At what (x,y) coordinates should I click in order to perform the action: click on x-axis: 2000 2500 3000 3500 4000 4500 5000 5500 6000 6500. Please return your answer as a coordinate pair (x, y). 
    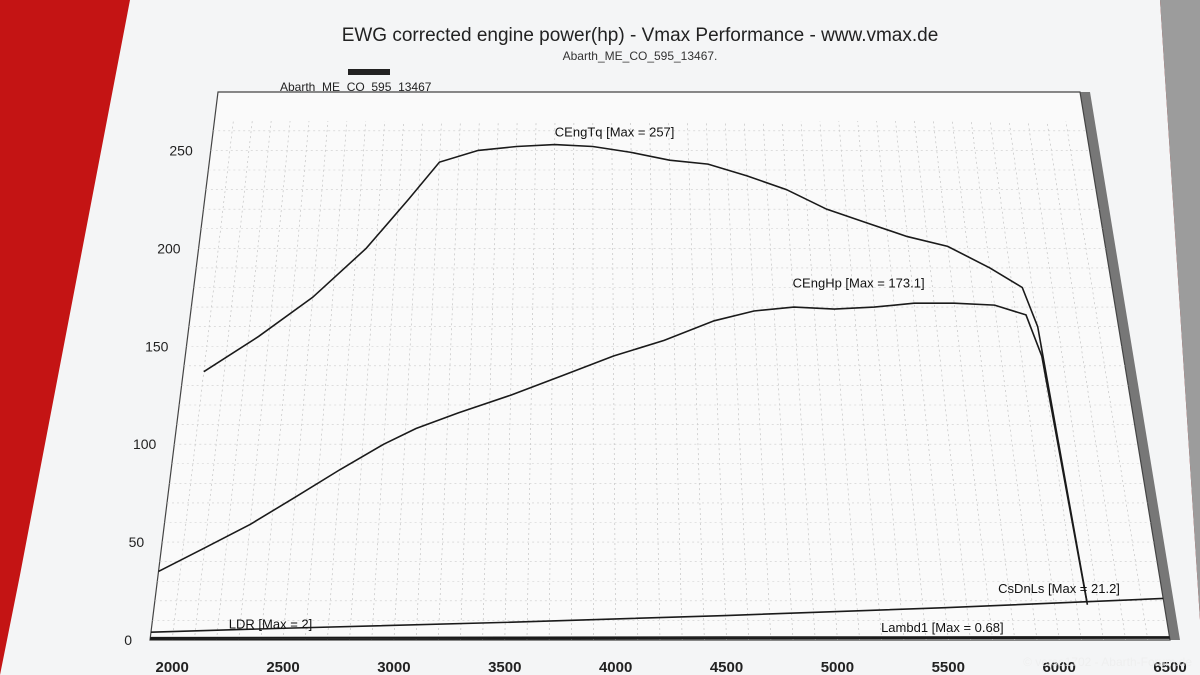
    Looking at the image, I should click on (670, 667).